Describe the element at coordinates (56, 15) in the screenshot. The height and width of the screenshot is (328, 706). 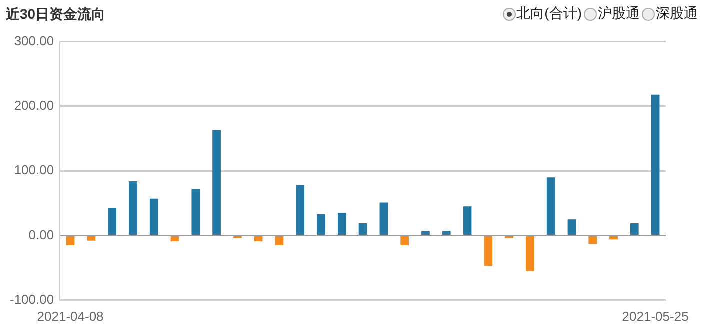
I see `chart-title: 近30日资金流向` at that location.